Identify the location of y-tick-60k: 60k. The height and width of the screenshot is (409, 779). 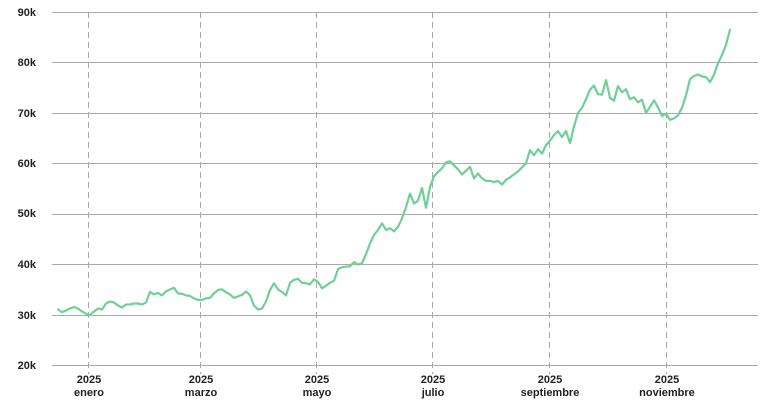
(27, 164).